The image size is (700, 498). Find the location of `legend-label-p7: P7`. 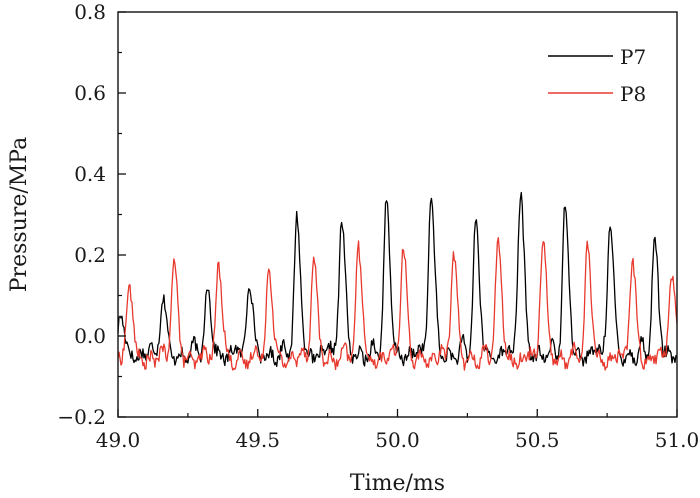

legend-label-p7: P7 is located at coordinates (633, 57).